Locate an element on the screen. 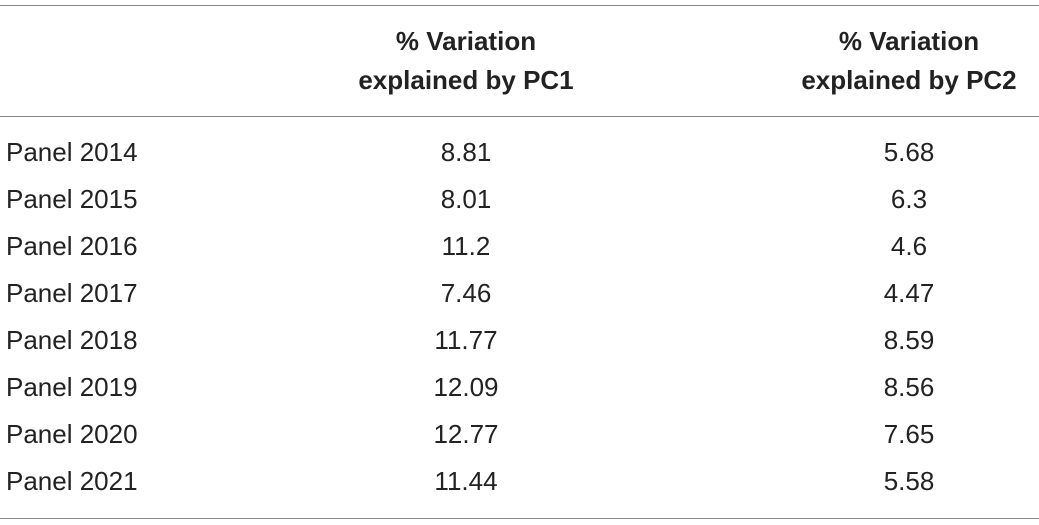 This screenshot has height=525, width=1039. value-cell: 8.01 is located at coordinates (466, 199).